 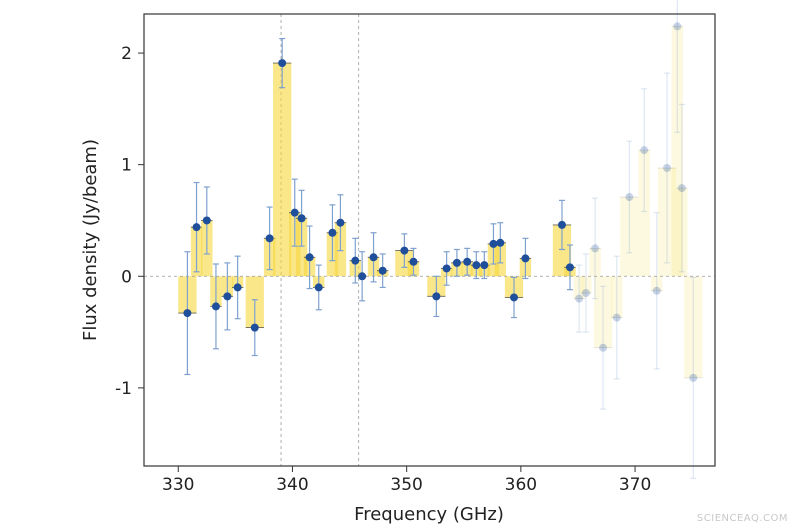 What do you see at coordinates (126, 54) in the screenshot?
I see `y-tick-label: 2` at bounding box center [126, 54].